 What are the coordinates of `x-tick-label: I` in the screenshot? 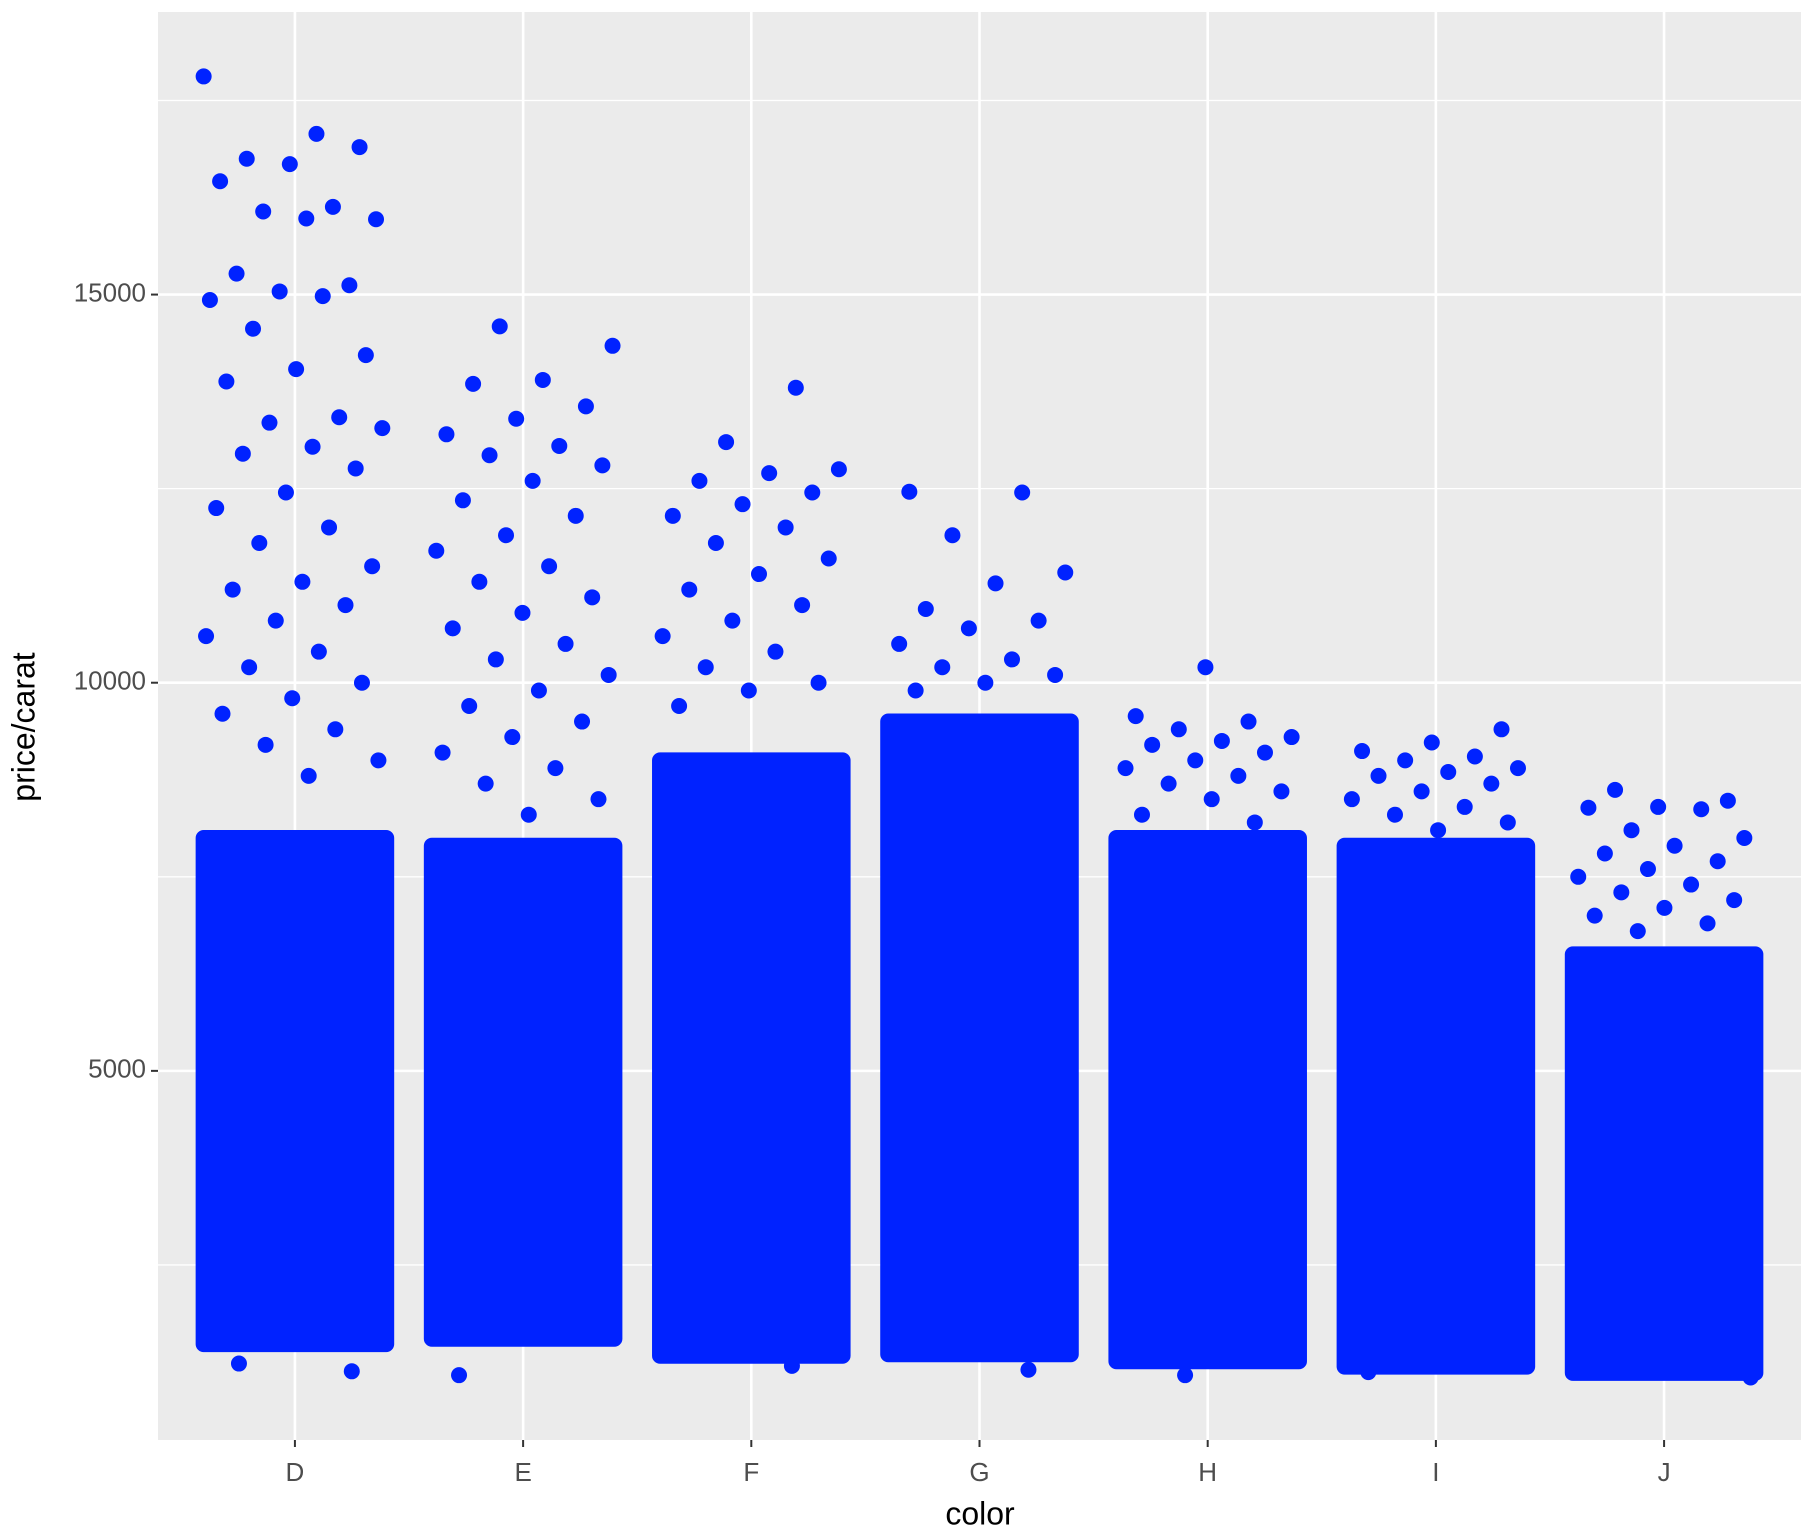 It's located at (1435, 1472).